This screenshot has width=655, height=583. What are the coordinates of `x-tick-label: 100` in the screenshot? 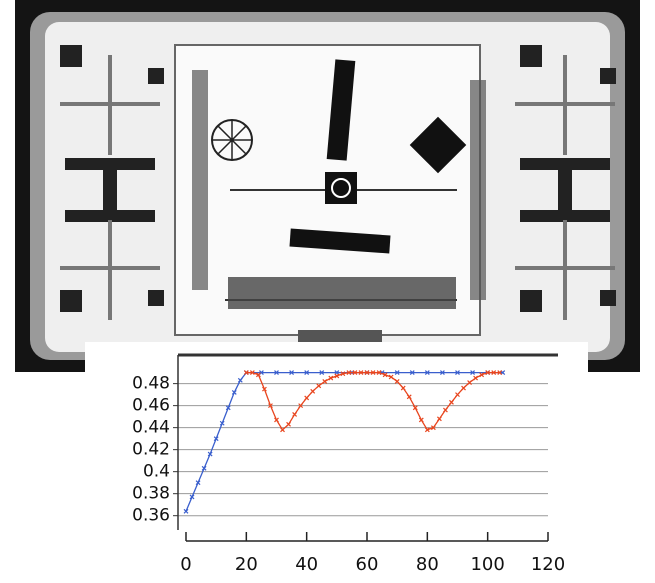 It's located at (487, 564).